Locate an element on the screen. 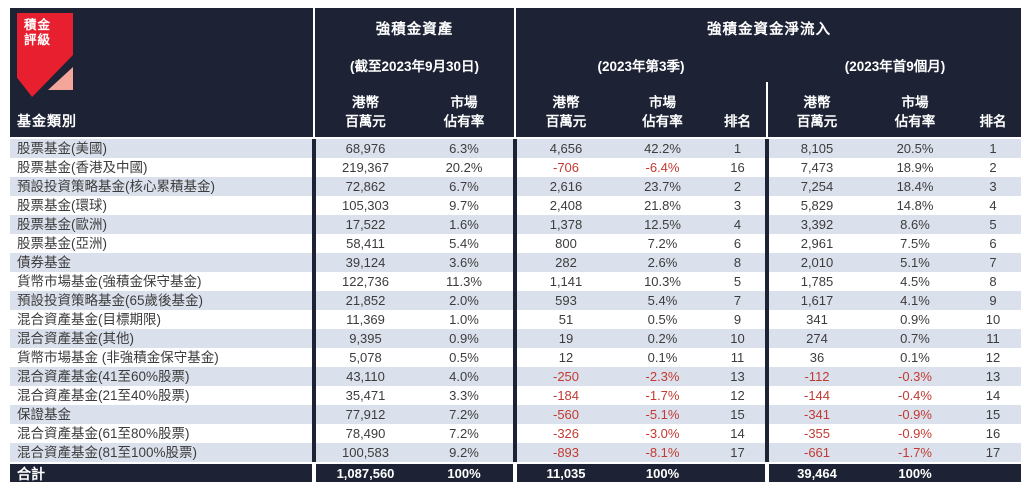  q3-share: -5.1% is located at coordinates (662, 414).